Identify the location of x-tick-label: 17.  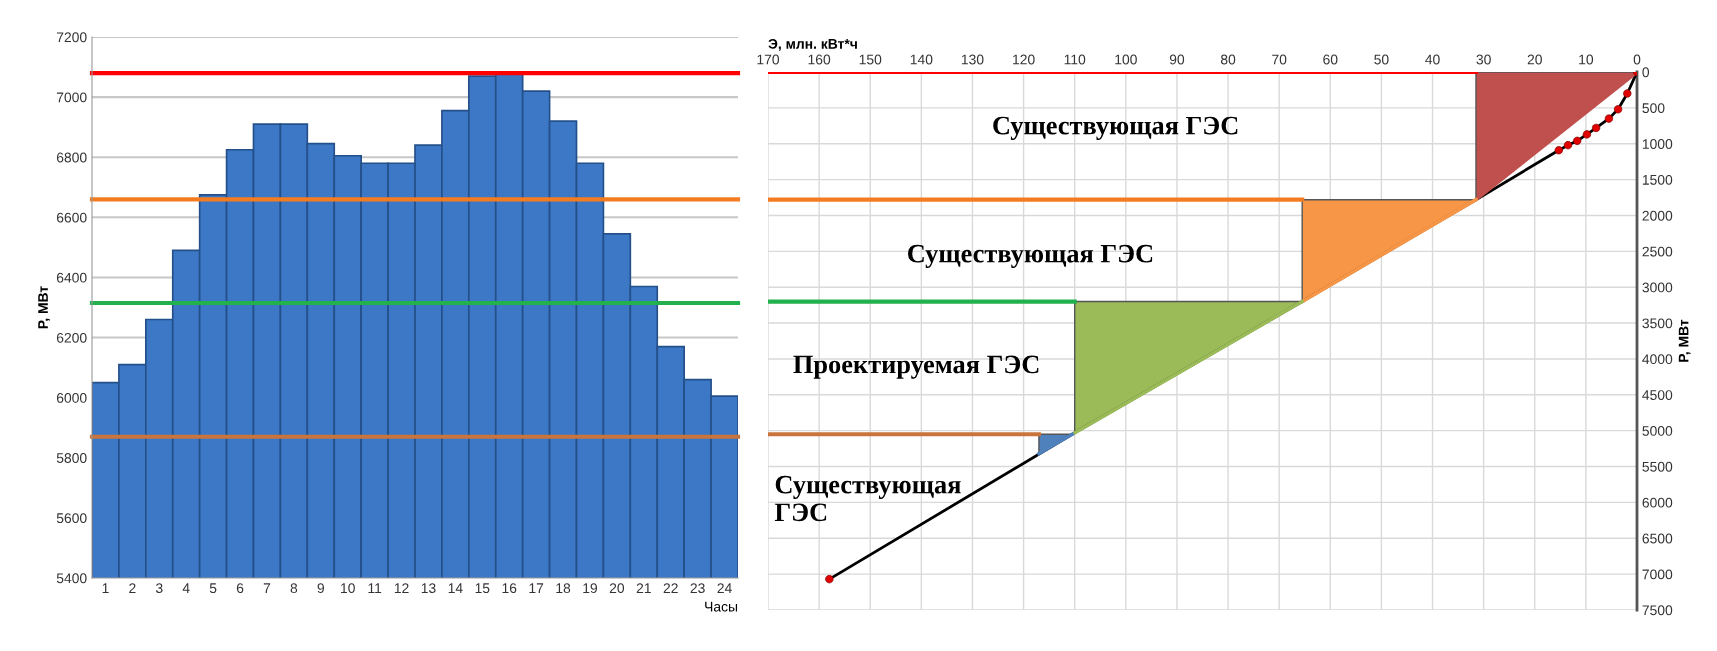
(536, 588).